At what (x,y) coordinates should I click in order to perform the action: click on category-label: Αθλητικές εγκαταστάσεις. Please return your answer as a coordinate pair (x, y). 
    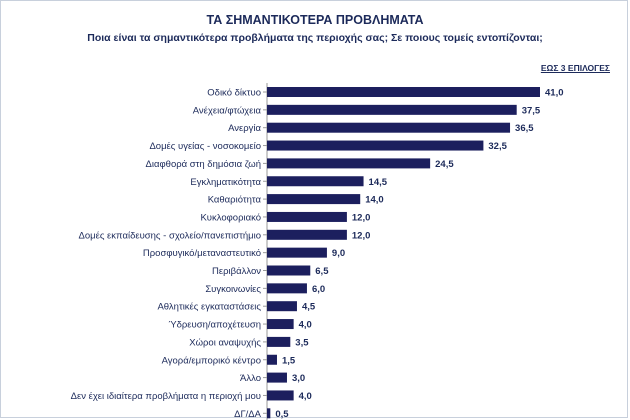
    Looking at the image, I should click on (209, 307).